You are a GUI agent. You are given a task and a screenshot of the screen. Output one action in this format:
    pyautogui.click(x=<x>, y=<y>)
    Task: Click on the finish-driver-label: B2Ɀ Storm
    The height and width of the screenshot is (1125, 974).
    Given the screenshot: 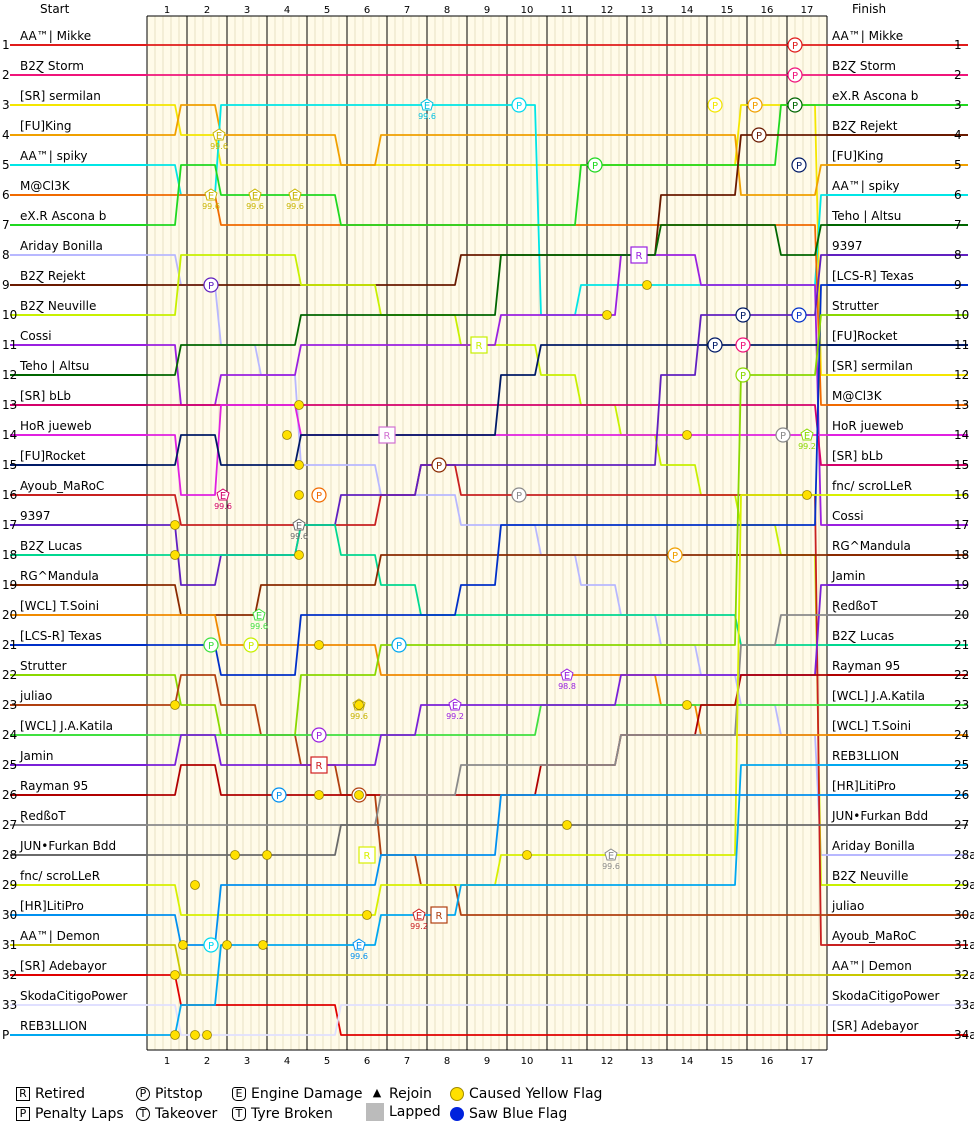 What is the action you would take?
    pyautogui.click(x=864, y=66)
    